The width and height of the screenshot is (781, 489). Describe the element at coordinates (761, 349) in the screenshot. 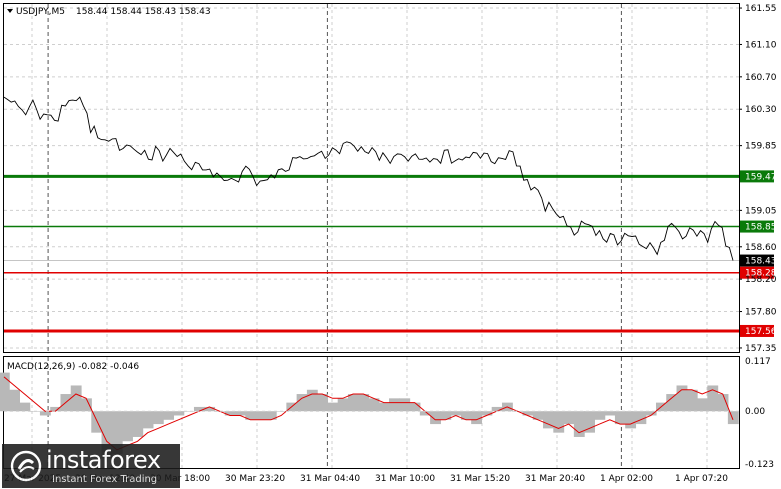

I see `price-tick-label: 157.35` at that location.